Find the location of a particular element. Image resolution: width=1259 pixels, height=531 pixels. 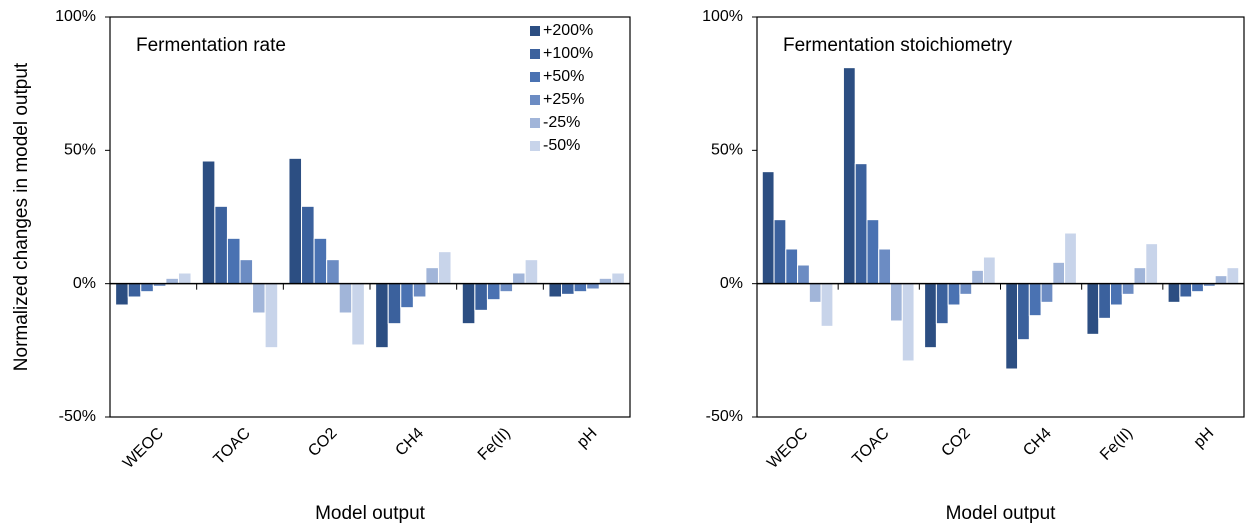

legend-label: +50% is located at coordinates (563, 76).